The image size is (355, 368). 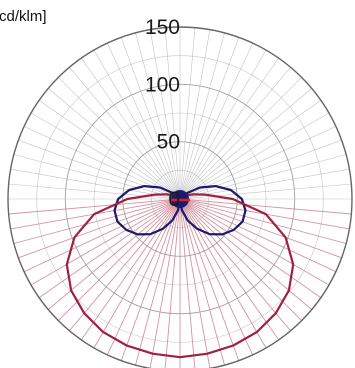 I want to click on radial-tick-label: 0, so click(x=174, y=199).